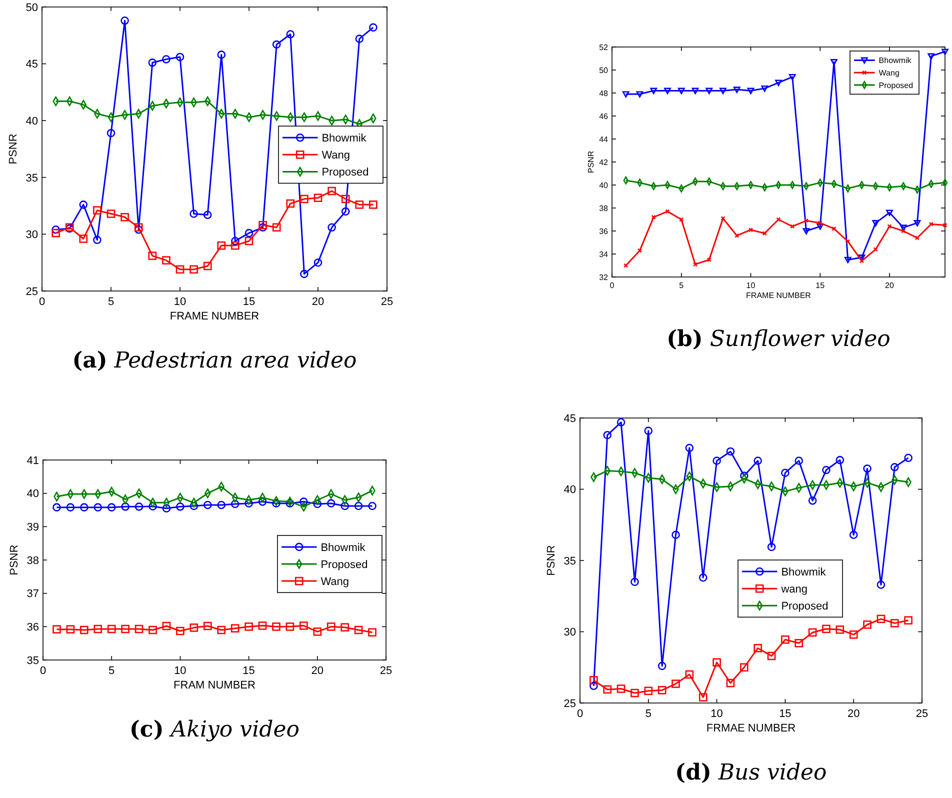 This screenshot has width=952, height=798. I want to click on y-tick-label: 45, so click(32, 64).